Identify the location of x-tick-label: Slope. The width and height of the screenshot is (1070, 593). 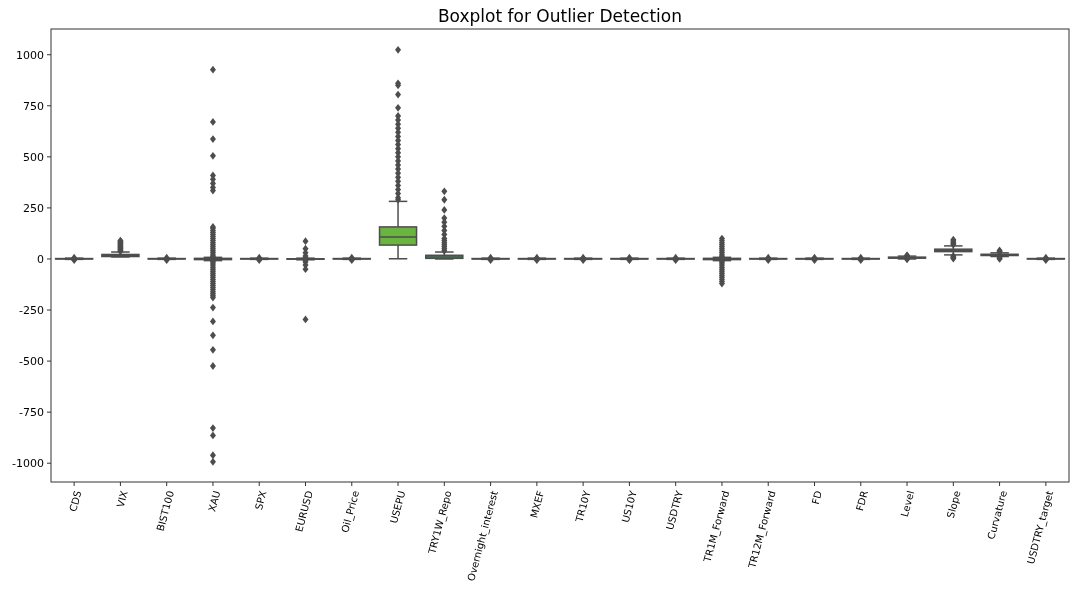
(953, 504).